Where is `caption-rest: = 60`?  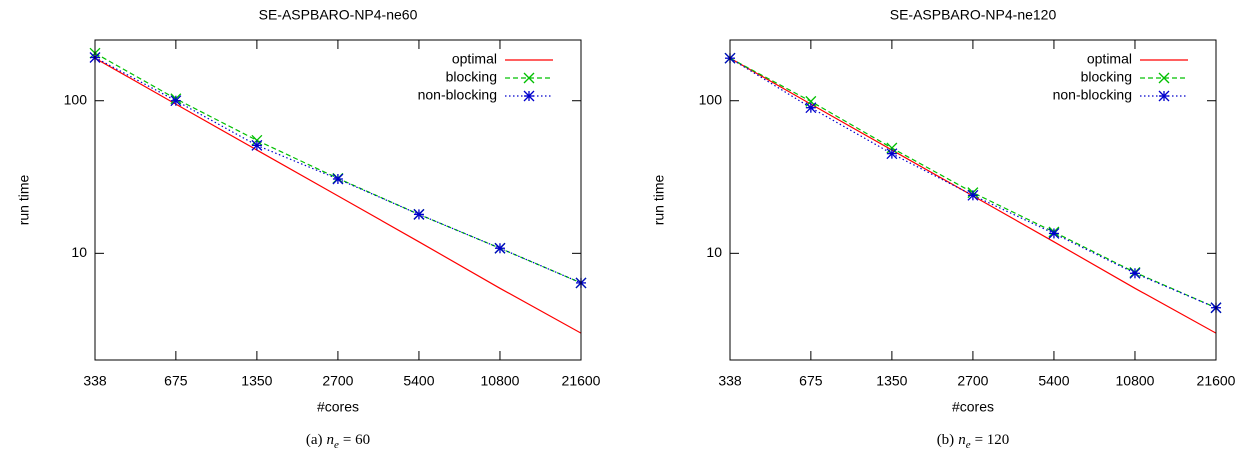
caption-rest: = 60 is located at coordinates (356, 440).